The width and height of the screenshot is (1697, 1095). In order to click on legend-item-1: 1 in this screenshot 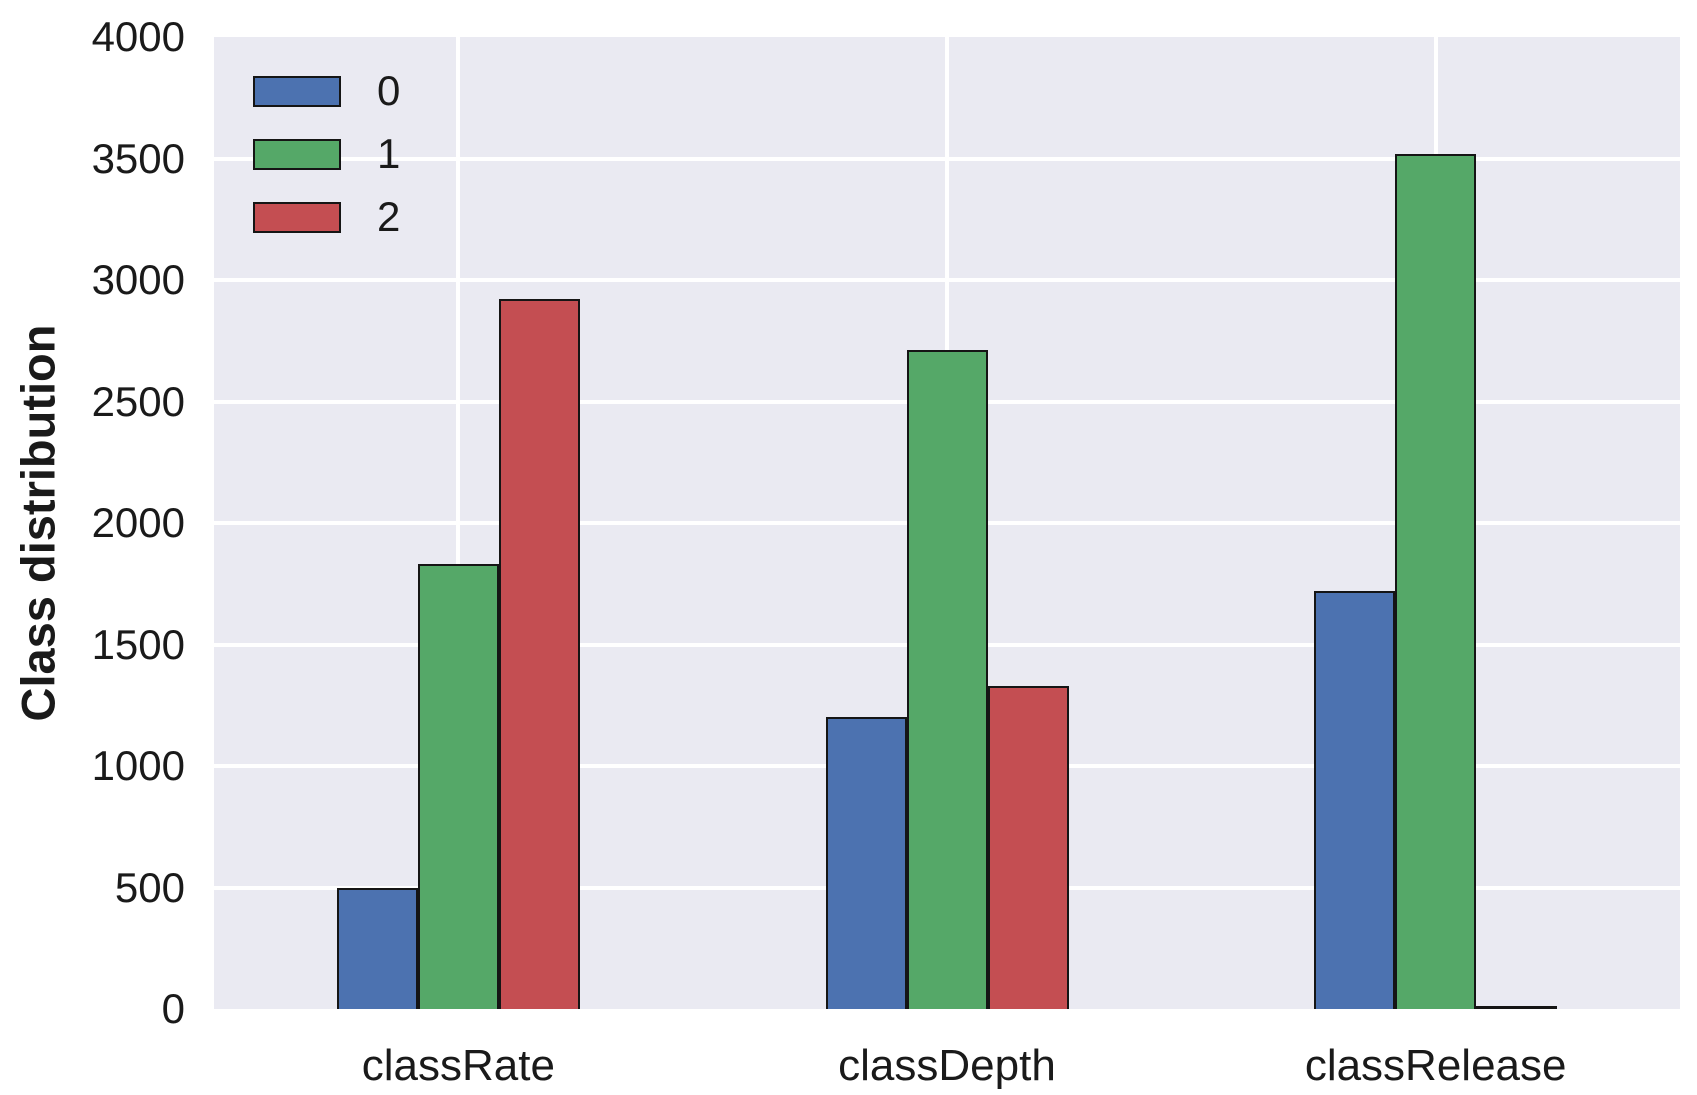, I will do `click(327, 153)`.